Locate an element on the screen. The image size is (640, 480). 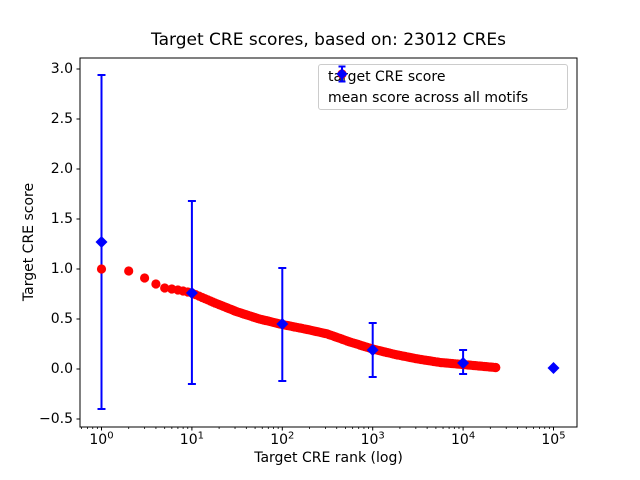
x-tick-label: 10⁵ is located at coordinates (553, 439).